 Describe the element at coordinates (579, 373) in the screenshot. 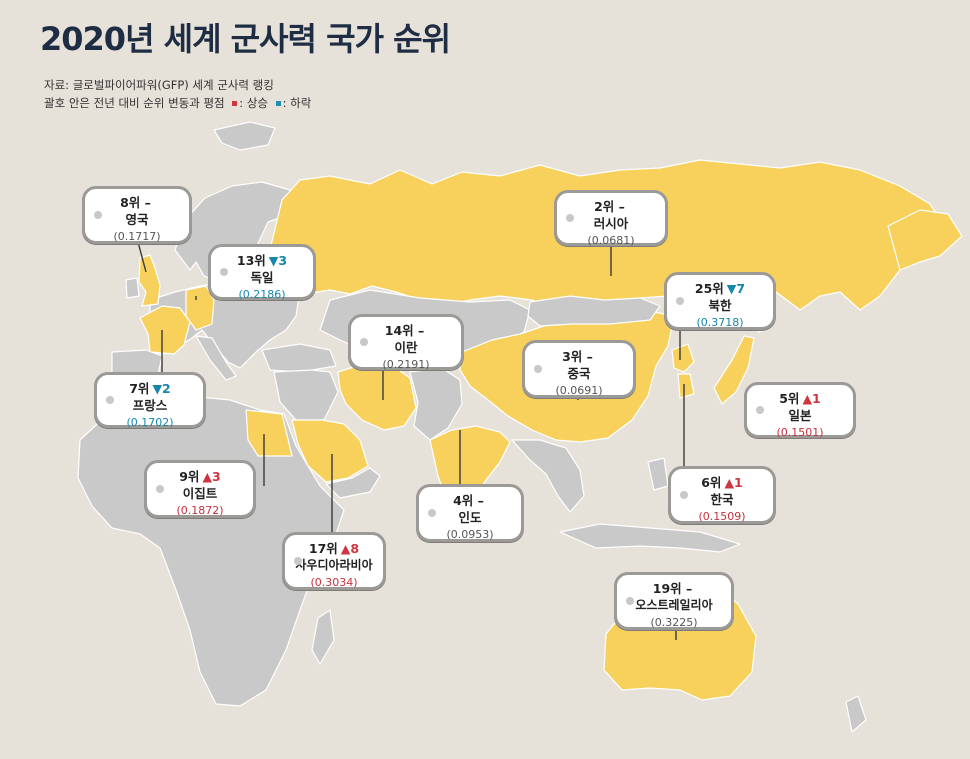

I see `country-name: 중국` at that location.